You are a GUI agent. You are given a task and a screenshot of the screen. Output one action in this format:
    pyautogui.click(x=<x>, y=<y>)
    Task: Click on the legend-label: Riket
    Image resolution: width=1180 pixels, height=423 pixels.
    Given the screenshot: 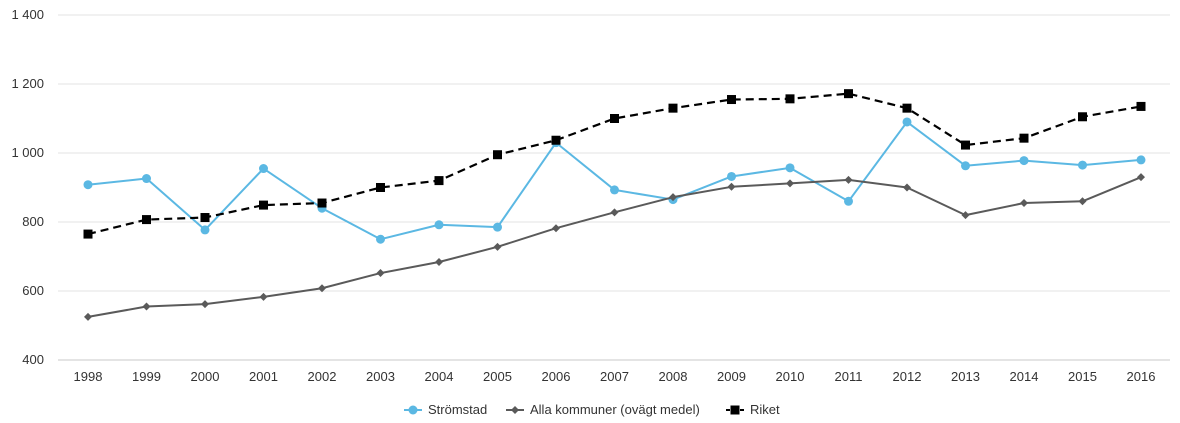 What is the action you would take?
    pyautogui.click(x=765, y=409)
    